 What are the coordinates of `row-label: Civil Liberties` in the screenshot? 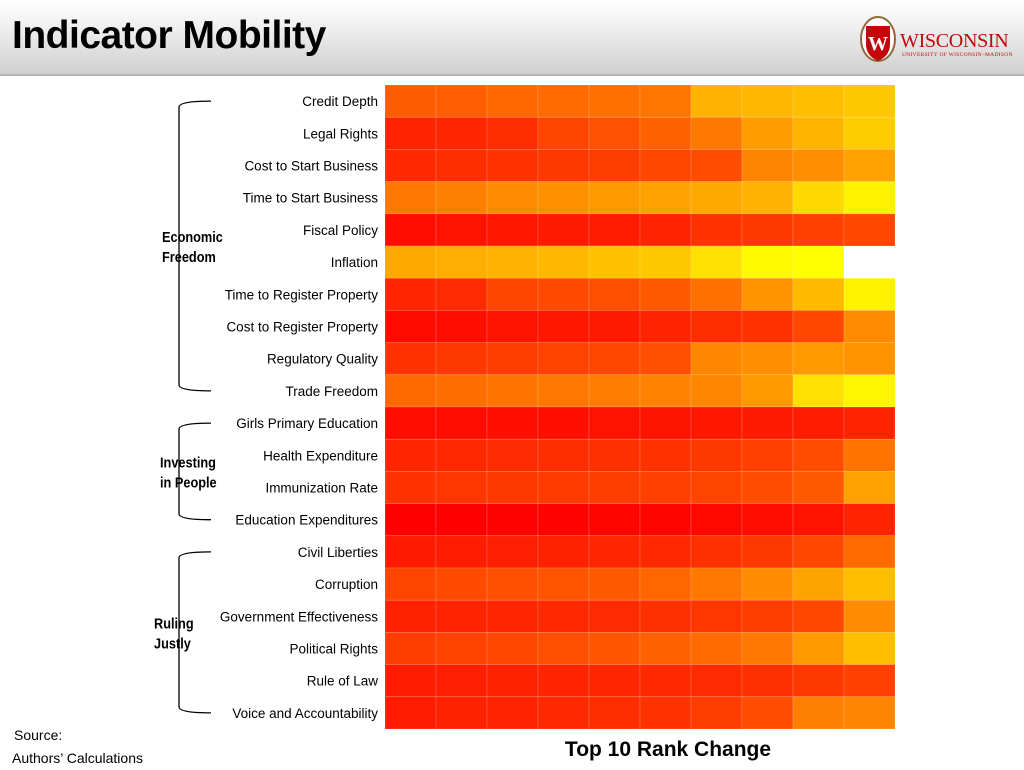 It's located at (338, 552).